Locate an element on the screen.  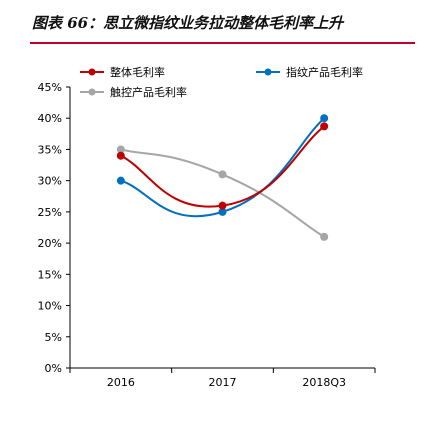
y-tick-label: 0% is located at coordinates (53, 368).